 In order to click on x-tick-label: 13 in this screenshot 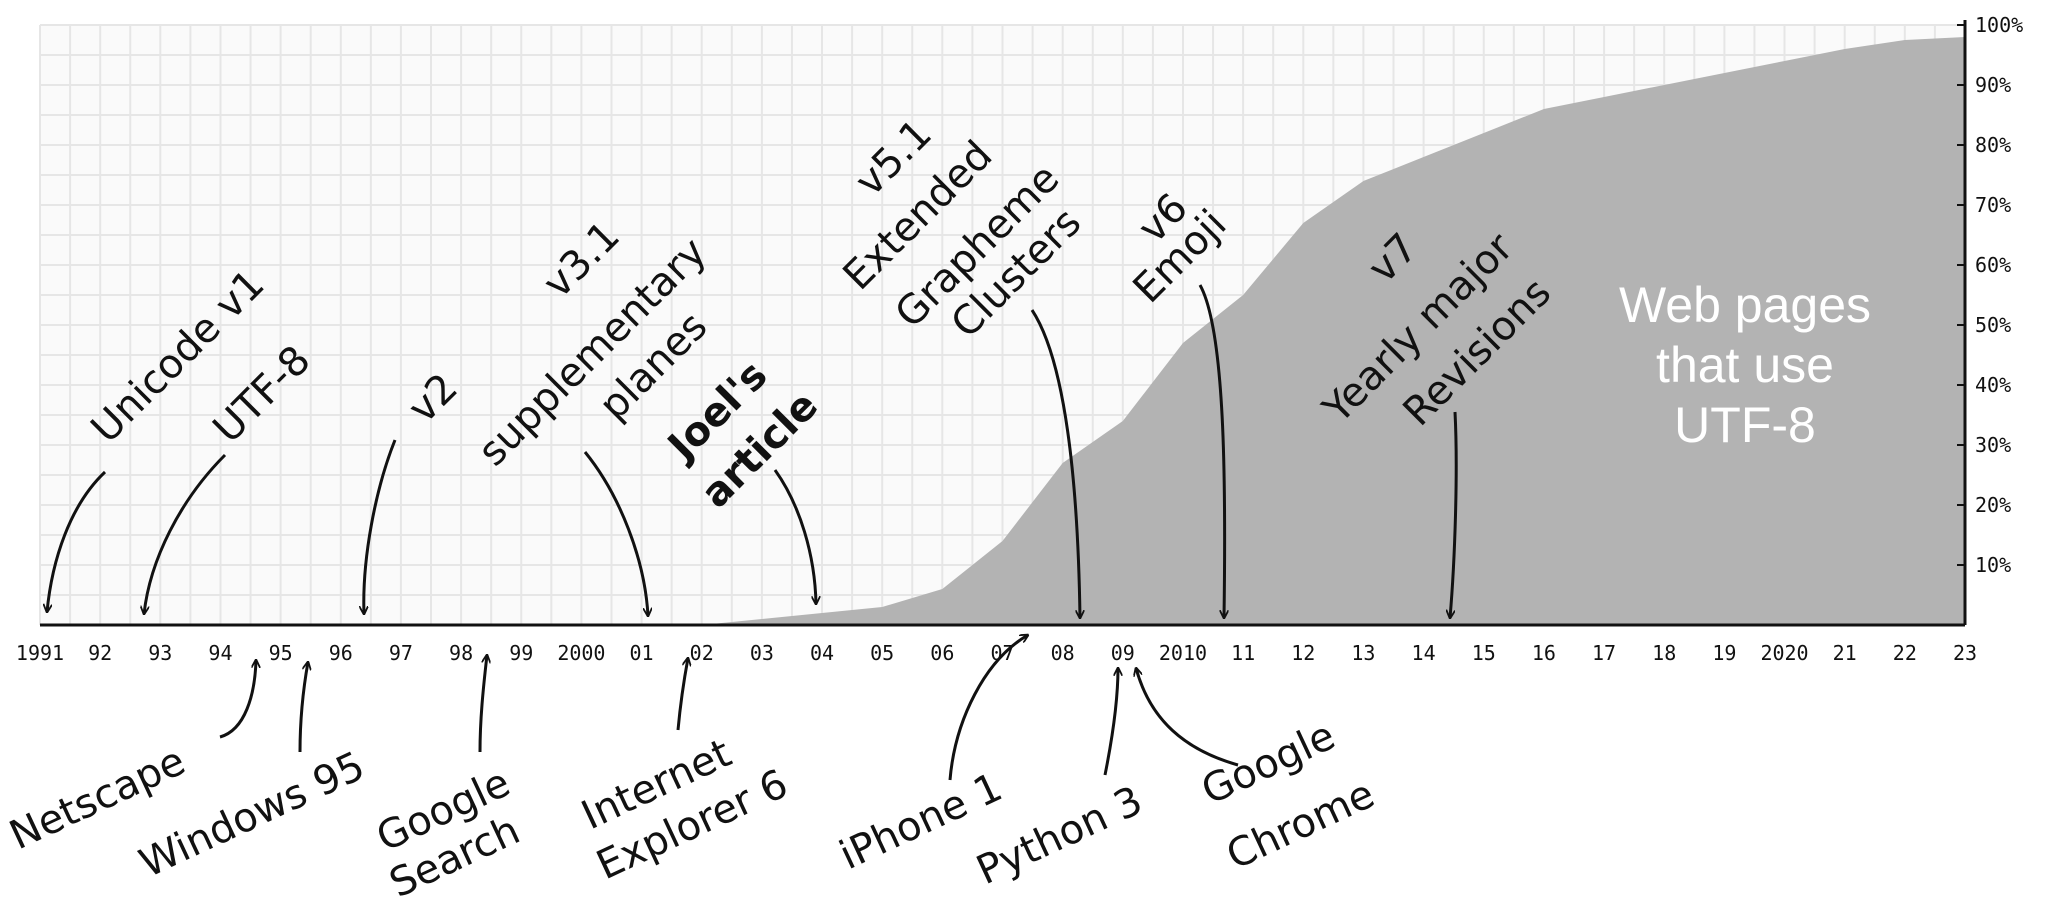, I will do `click(1363, 653)`.